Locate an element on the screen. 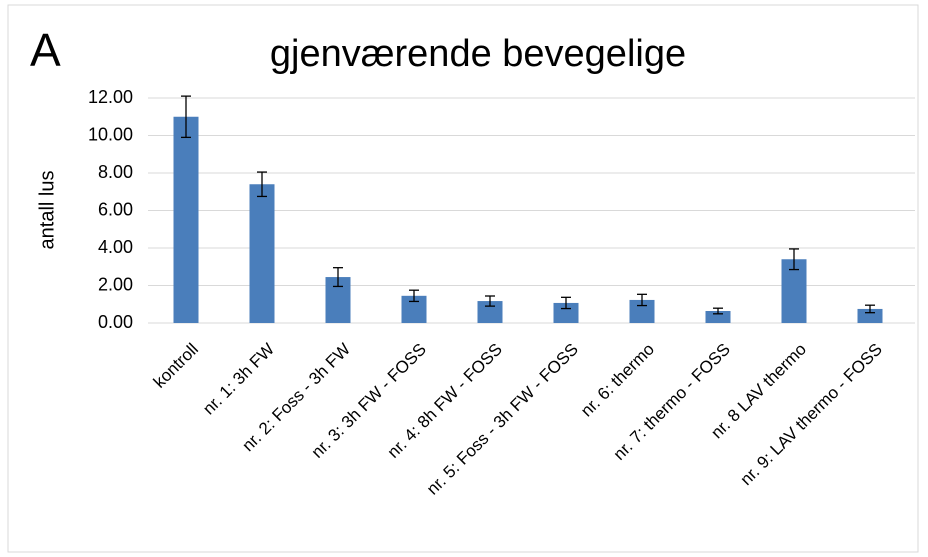 This screenshot has width=928, height=557. y-tick-label: 4.00 is located at coordinates (115, 247).